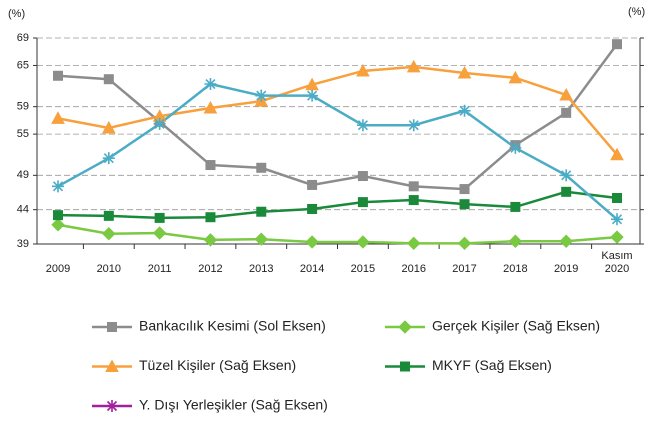  Describe the element at coordinates (492, 365) in the screenshot. I see `legend-label: MKYF (Sağ Eksen)` at that location.